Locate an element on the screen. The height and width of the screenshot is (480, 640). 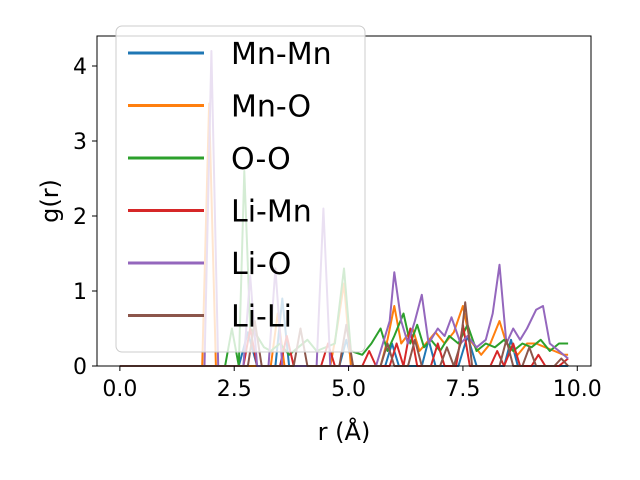
legend-label-o-o: O-O is located at coordinates (261, 159).